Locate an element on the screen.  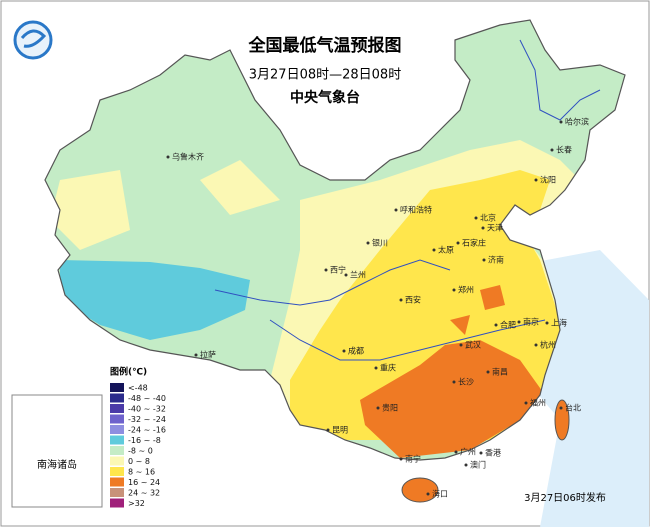
title: 全国最低气温预报图 is located at coordinates (325, 45).